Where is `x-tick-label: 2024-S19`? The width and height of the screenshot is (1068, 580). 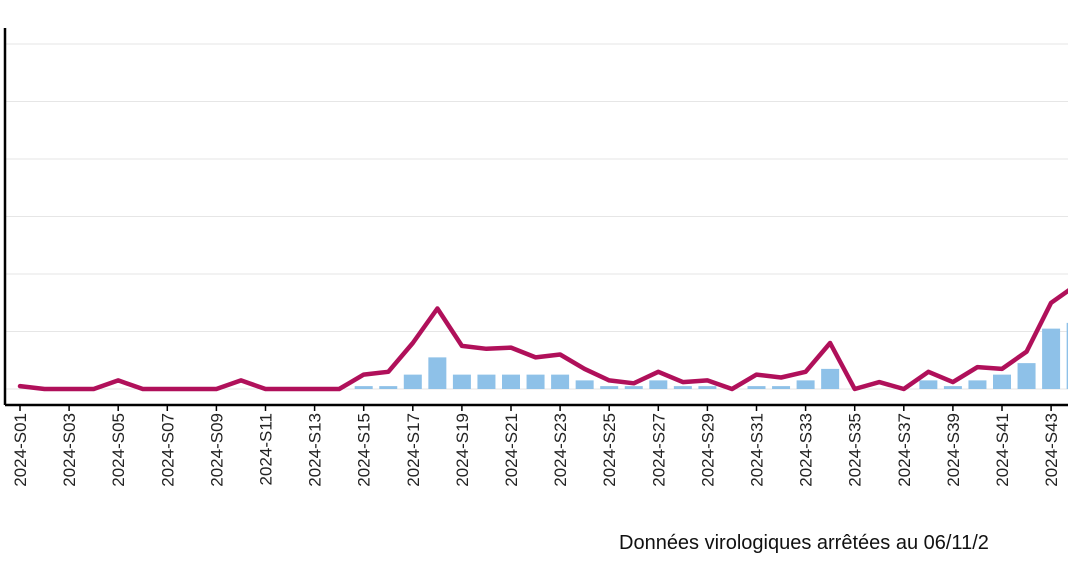 x-tick-label: 2024-S19 is located at coordinates (462, 450).